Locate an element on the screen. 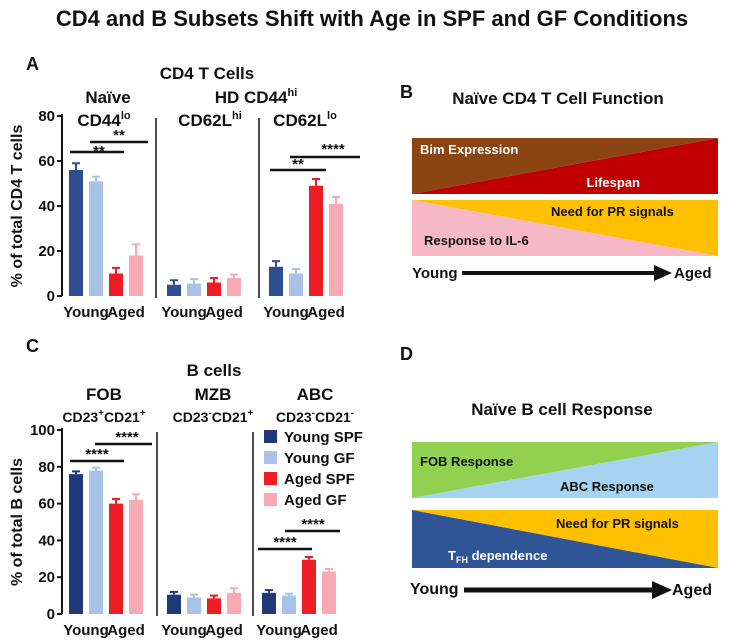 This screenshot has height=643, width=740. arrow-head-b is located at coordinates (663, 273).